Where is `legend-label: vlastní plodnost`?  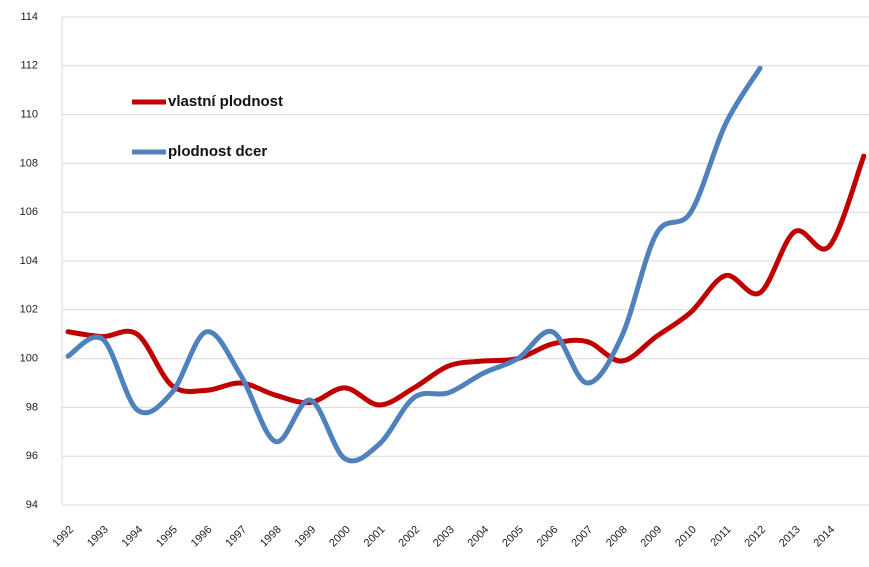 legend-label: vlastní plodnost is located at coordinates (225, 101).